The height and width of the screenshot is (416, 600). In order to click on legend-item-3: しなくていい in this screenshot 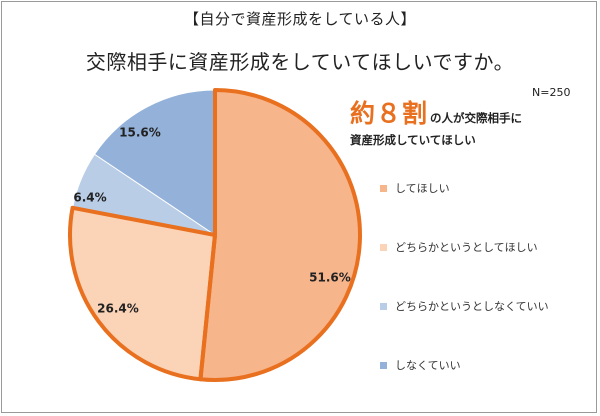, I will do `click(420, 365)`.